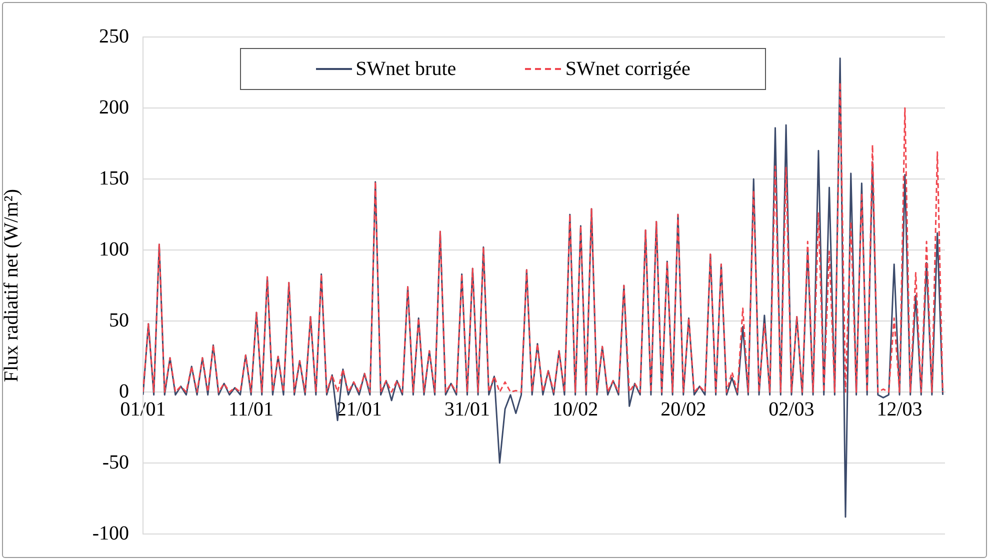 The image size is (989, 560). I want to click on y-tick-label: 250, so click(114, 36).